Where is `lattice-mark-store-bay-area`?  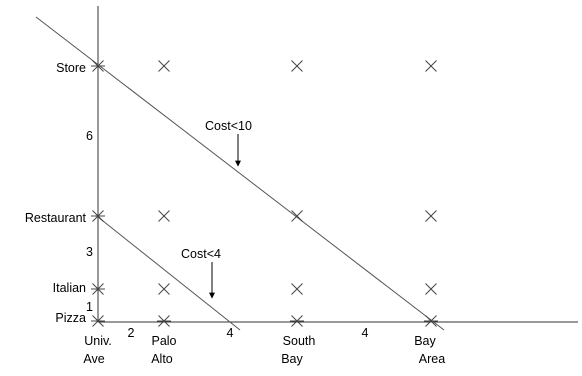 lattice-mark-store-bay-area is located at coordinates (431, 66).